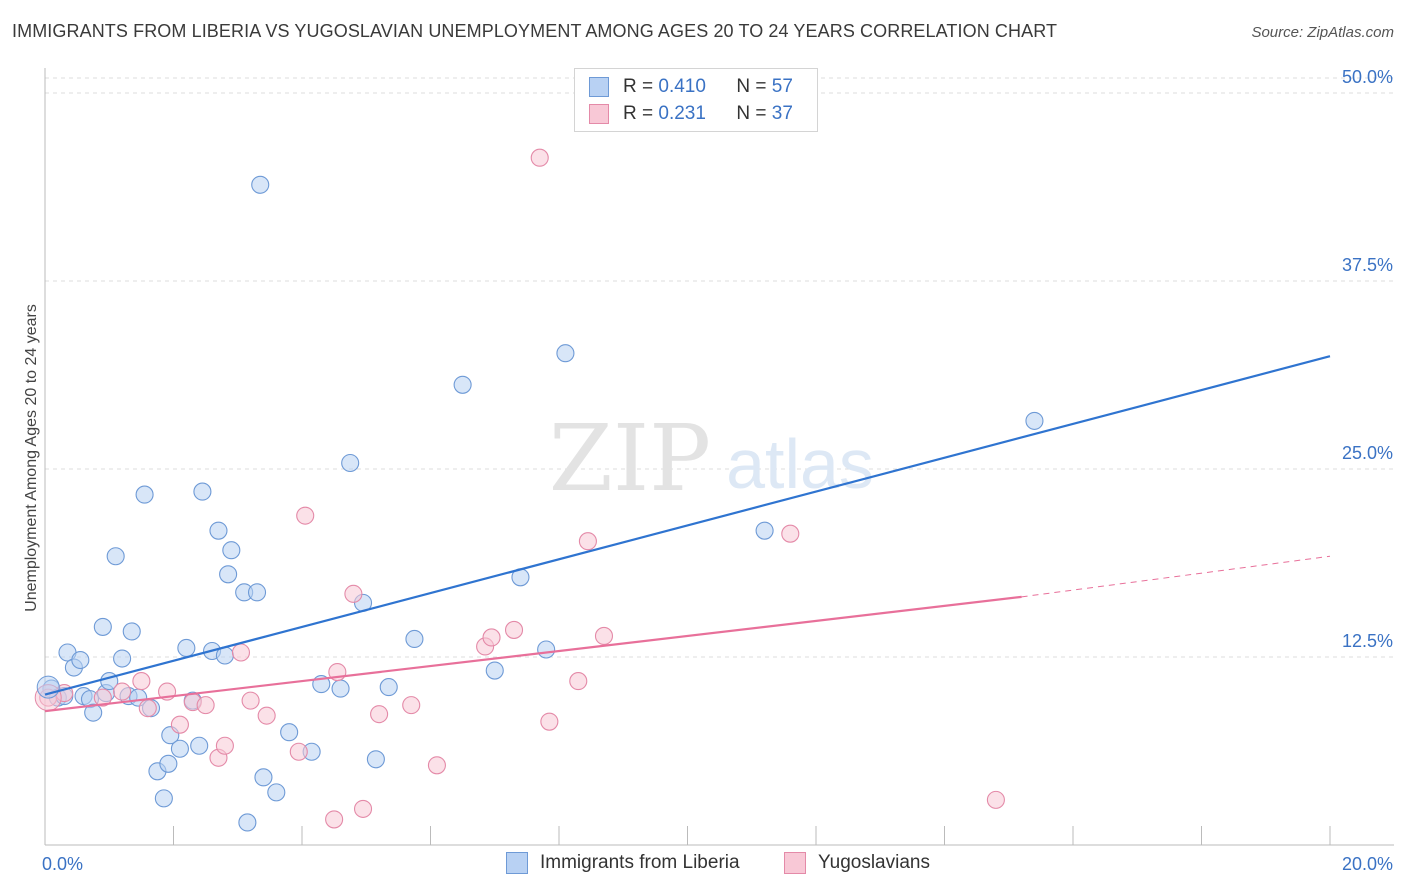 The width and height of the screenshot is (1406, 892). Describe the element at coordinates (782, 113) in the screenshot. I see `legend-n-value-yugoslavians: 37` at that location.